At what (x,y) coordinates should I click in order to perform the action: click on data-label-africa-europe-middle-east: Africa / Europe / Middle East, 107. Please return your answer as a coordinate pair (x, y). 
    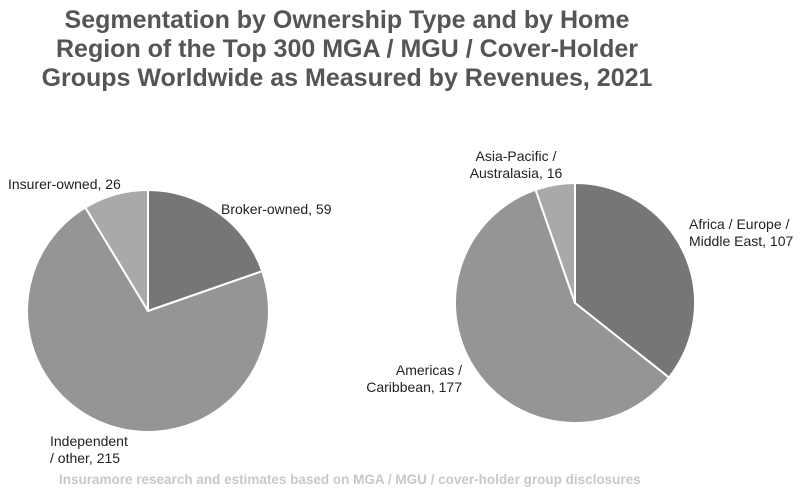
    Looking at the image, I should click on (741, 232).